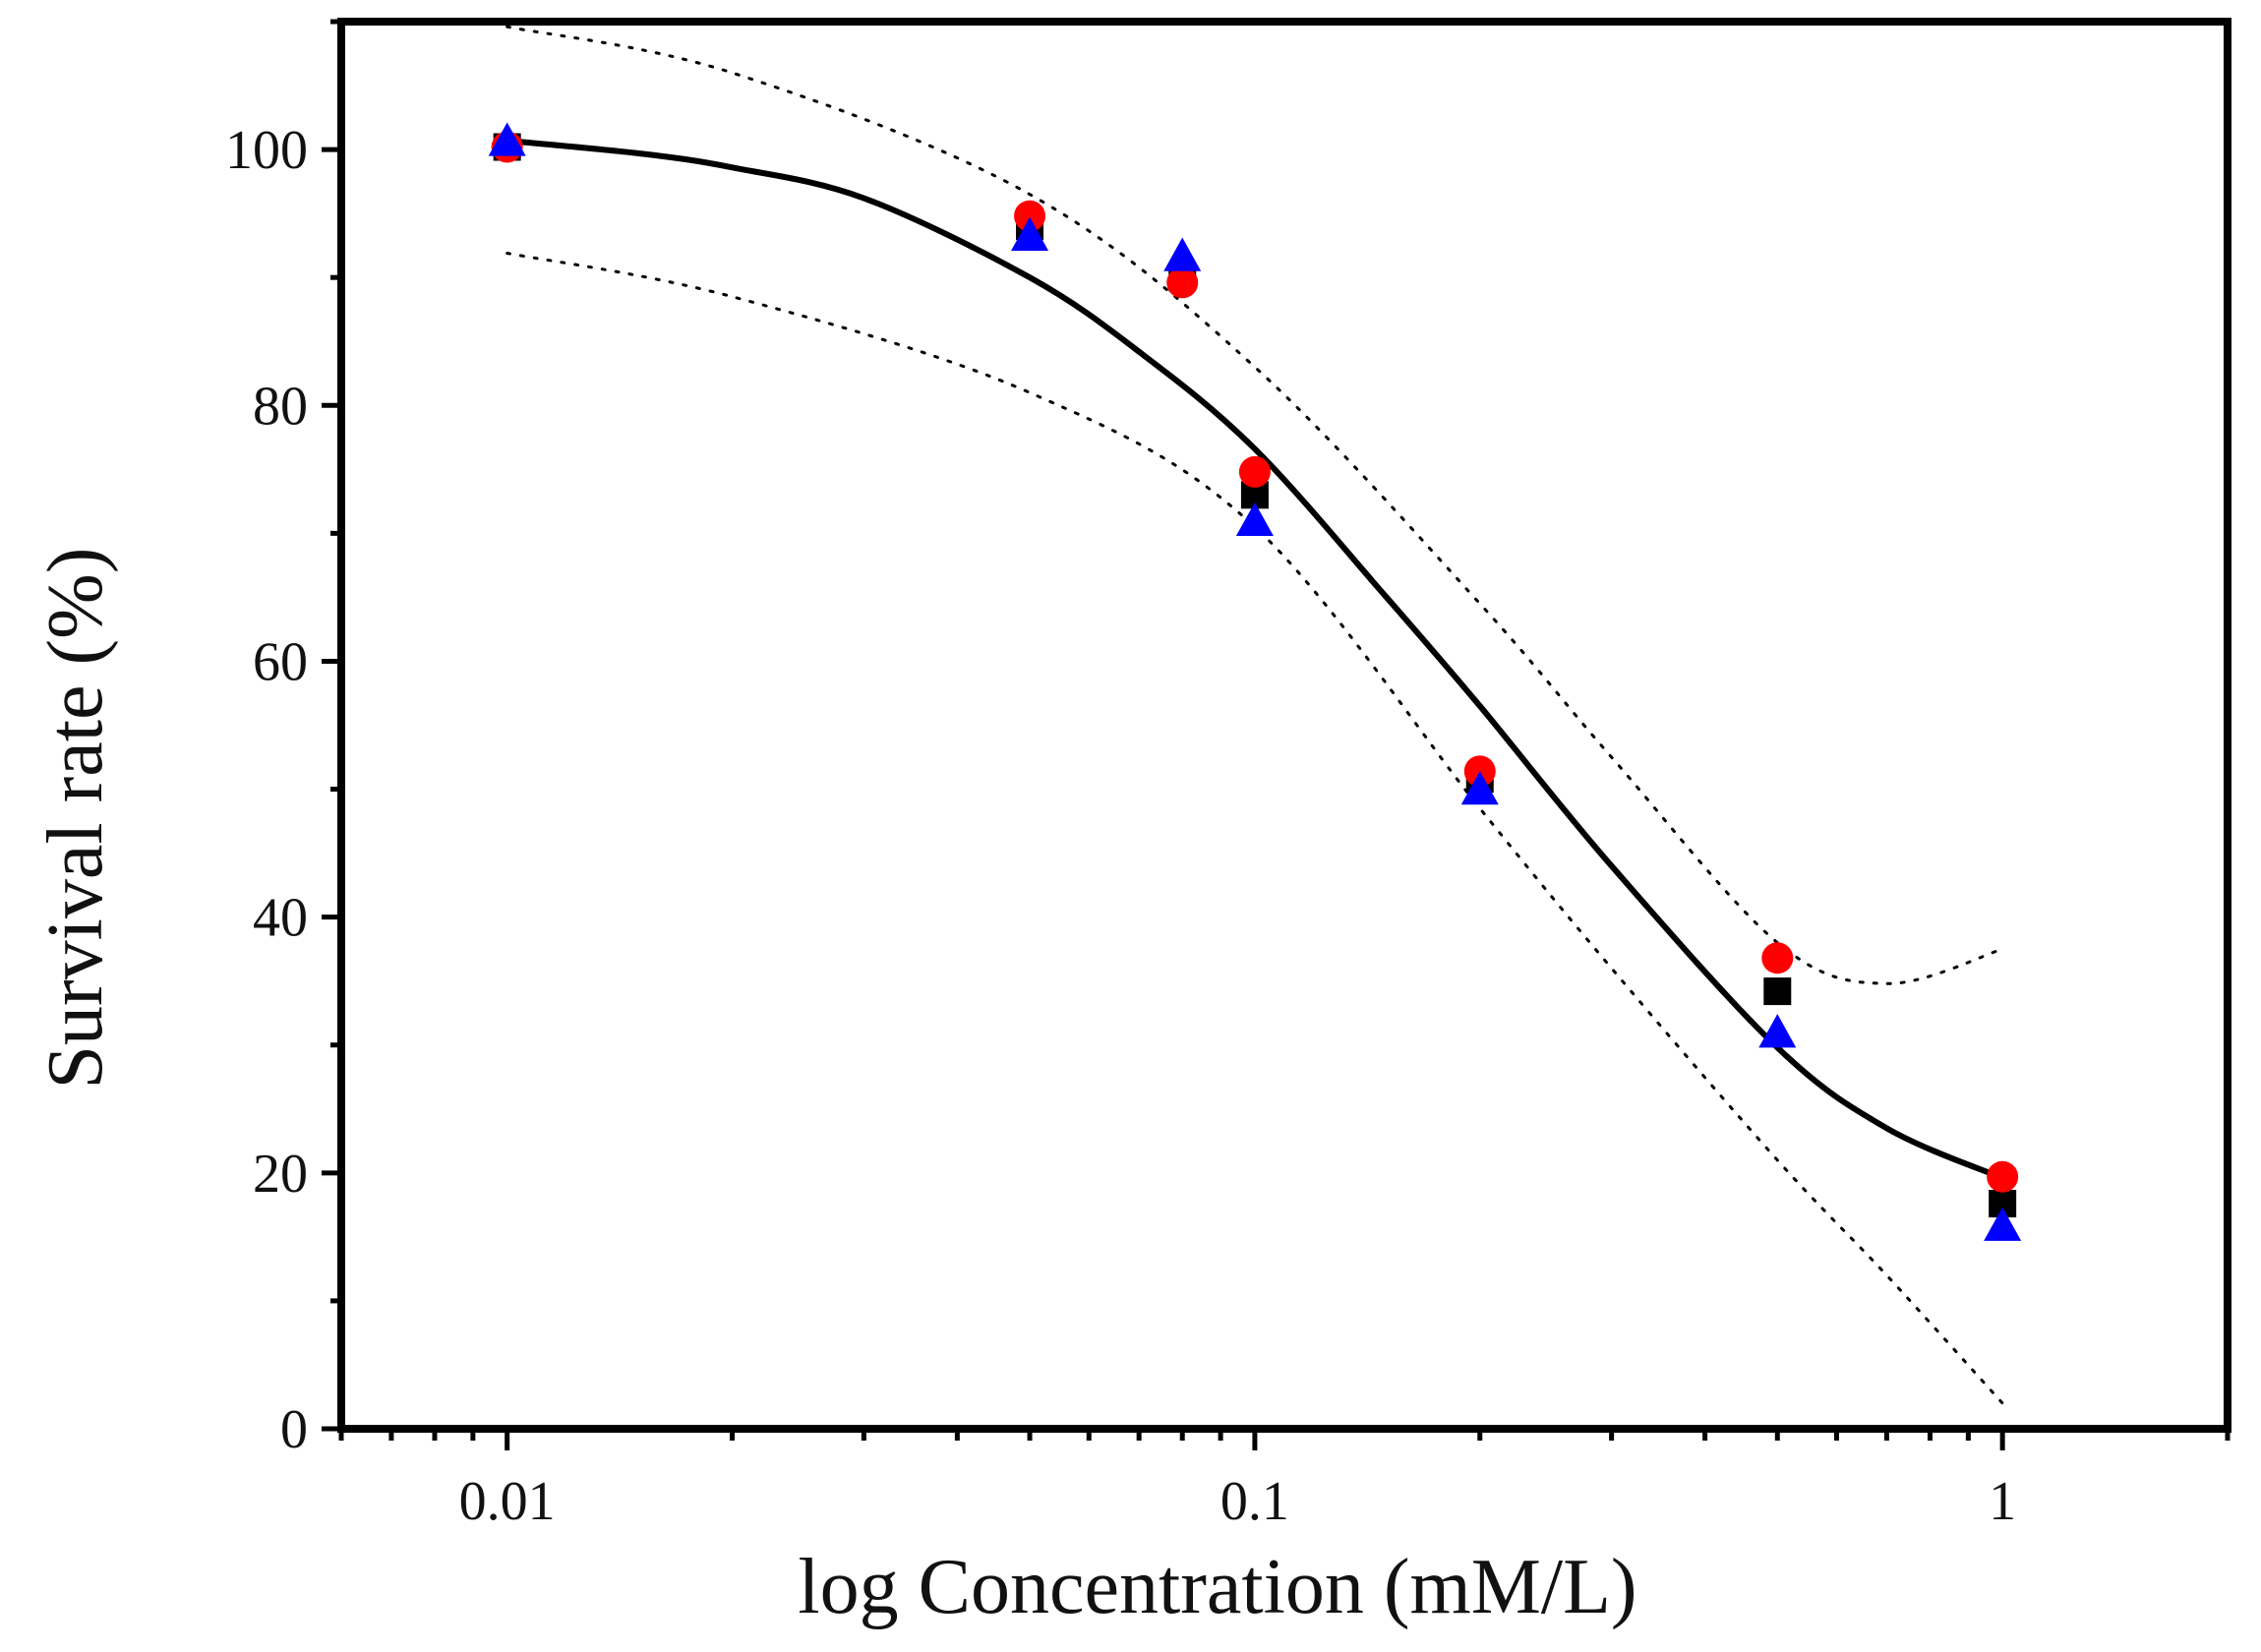 The image size is (2261, 1652). What do you see at coordinates (507, 1501) in the screenshot?
I see `x-tick-label: 0.01` at bounding box center [507, 1501].